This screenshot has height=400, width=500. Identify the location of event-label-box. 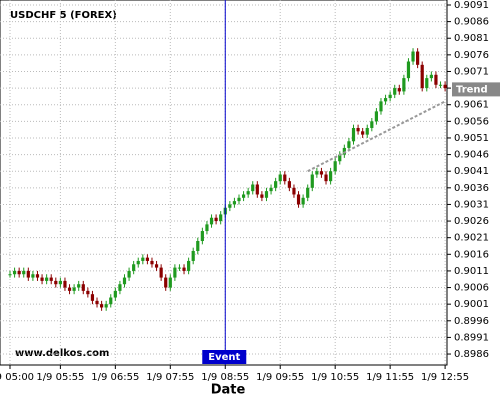
(224, 357).